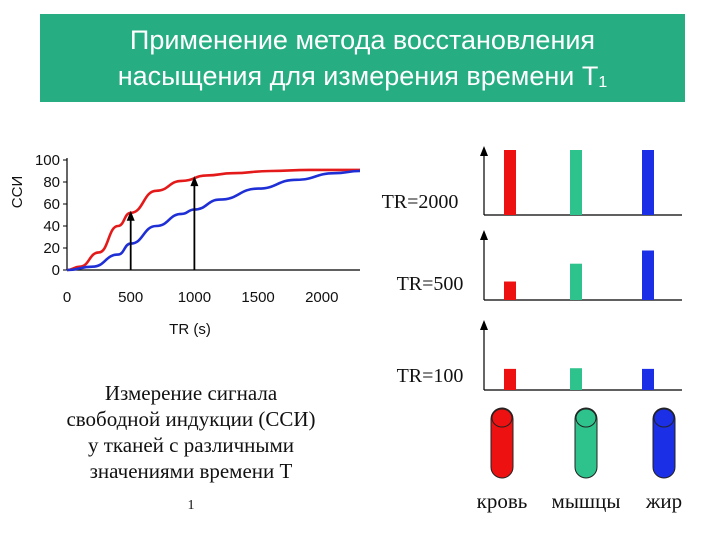  Describe the element at coordinates (191, 488) in the screenshot. I see `caption-line-4: значениями времени T 1` at that location.